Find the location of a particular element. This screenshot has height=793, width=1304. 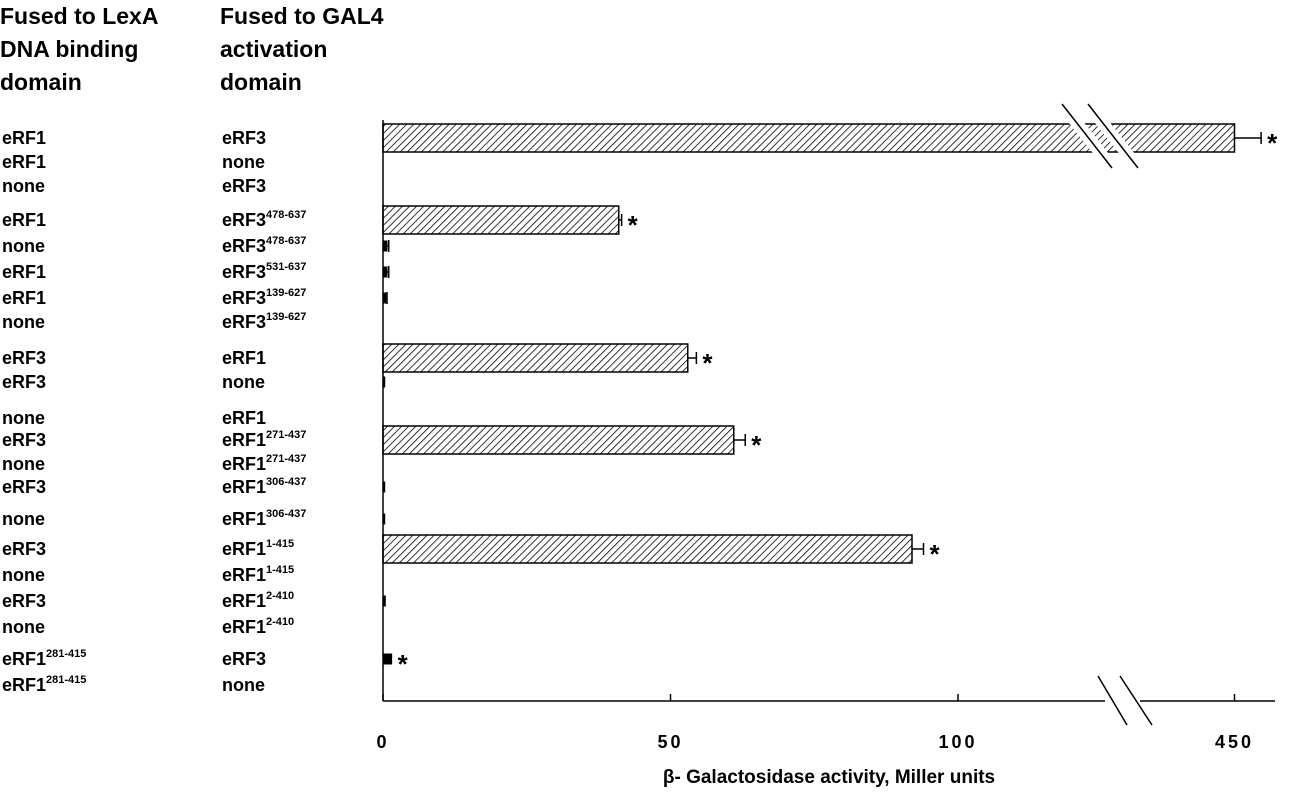

gal4-column-header: Fused to GAL4 activation domain is located at coordinates (302, 49).